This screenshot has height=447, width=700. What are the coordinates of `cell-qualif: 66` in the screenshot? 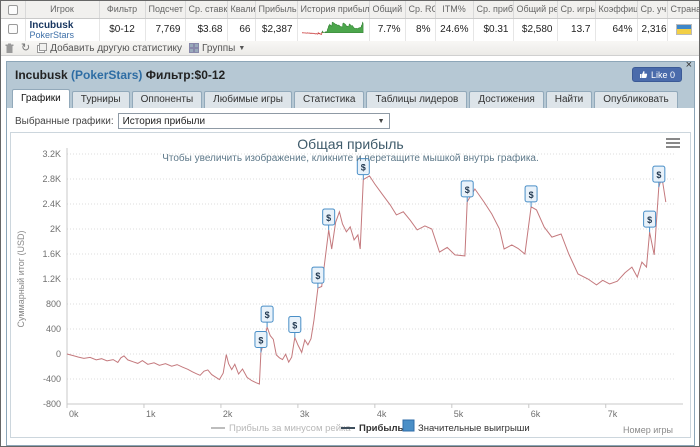 It's located at (241, 29).